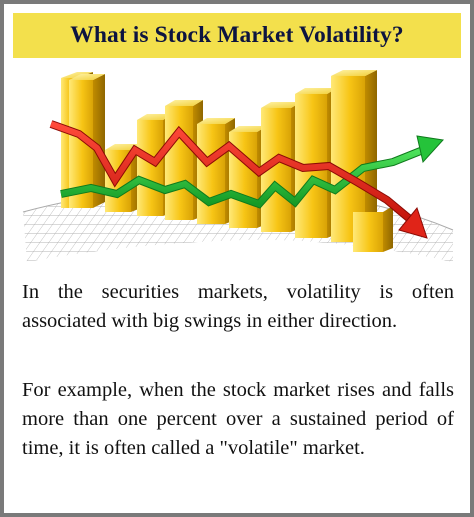 This screenshot has height=517, width=474. I want to click on bar, so click(373, 229).